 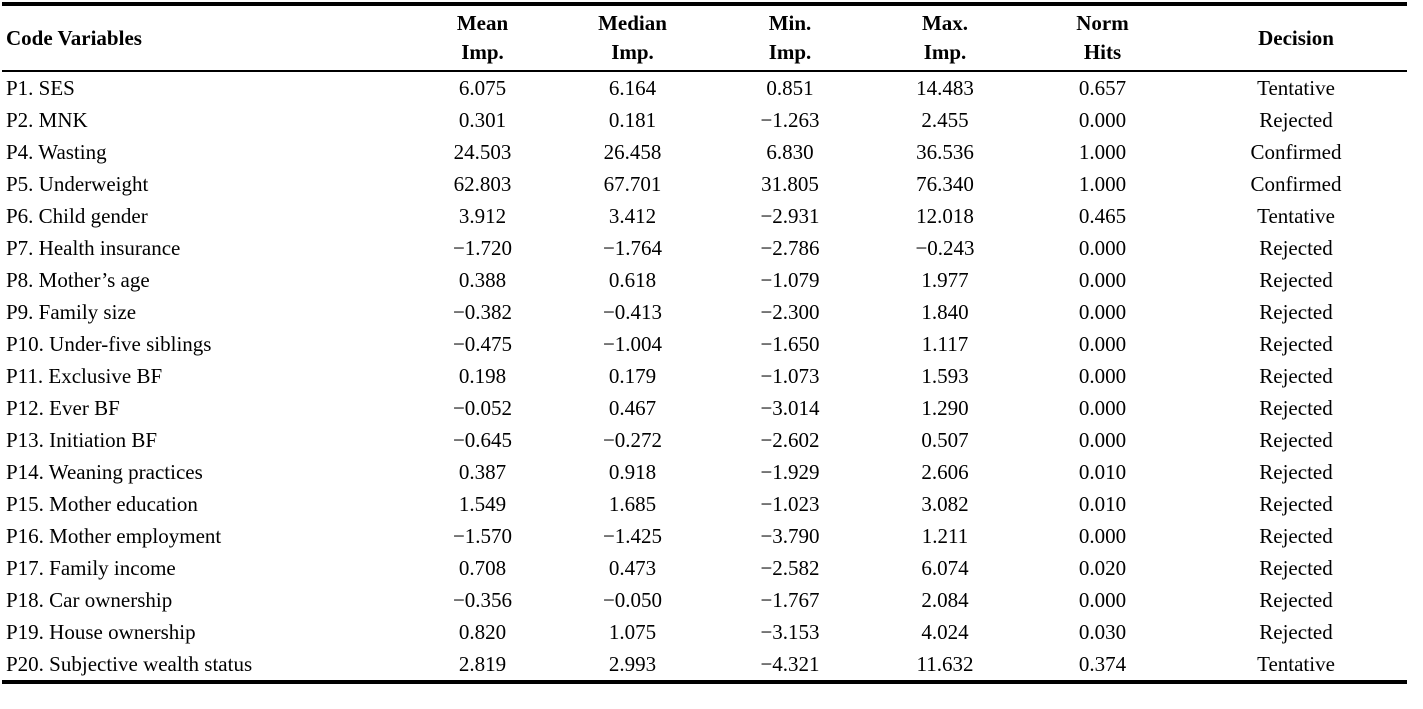 I want to click on cell-norm-hits: 0.030, so click(x=1102, y=632).